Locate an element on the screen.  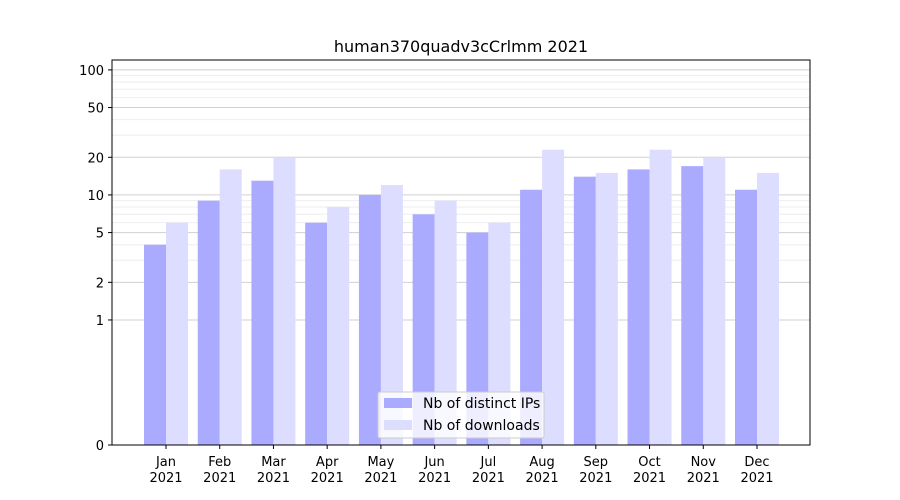
bar-distinct-ips-apr is located at coordinates (316, 333).